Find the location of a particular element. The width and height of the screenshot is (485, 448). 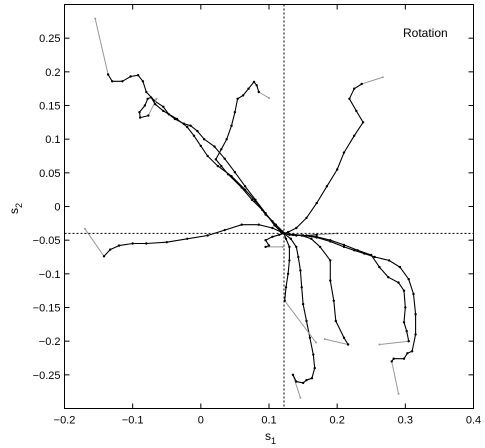

x-tick-label: −0.1 is located at coordinates (133, 421).